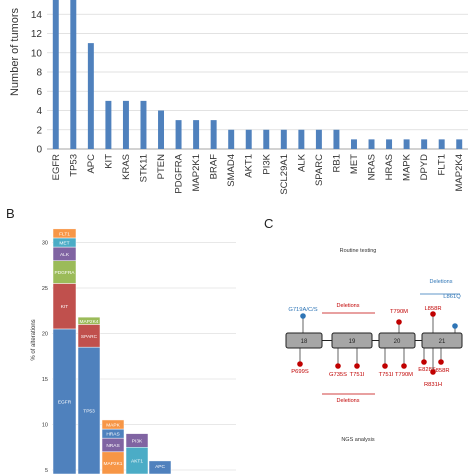  Describe the element at coordinates (427, 370) in the screenshot. I see `mutation-label: E828S` at that location.